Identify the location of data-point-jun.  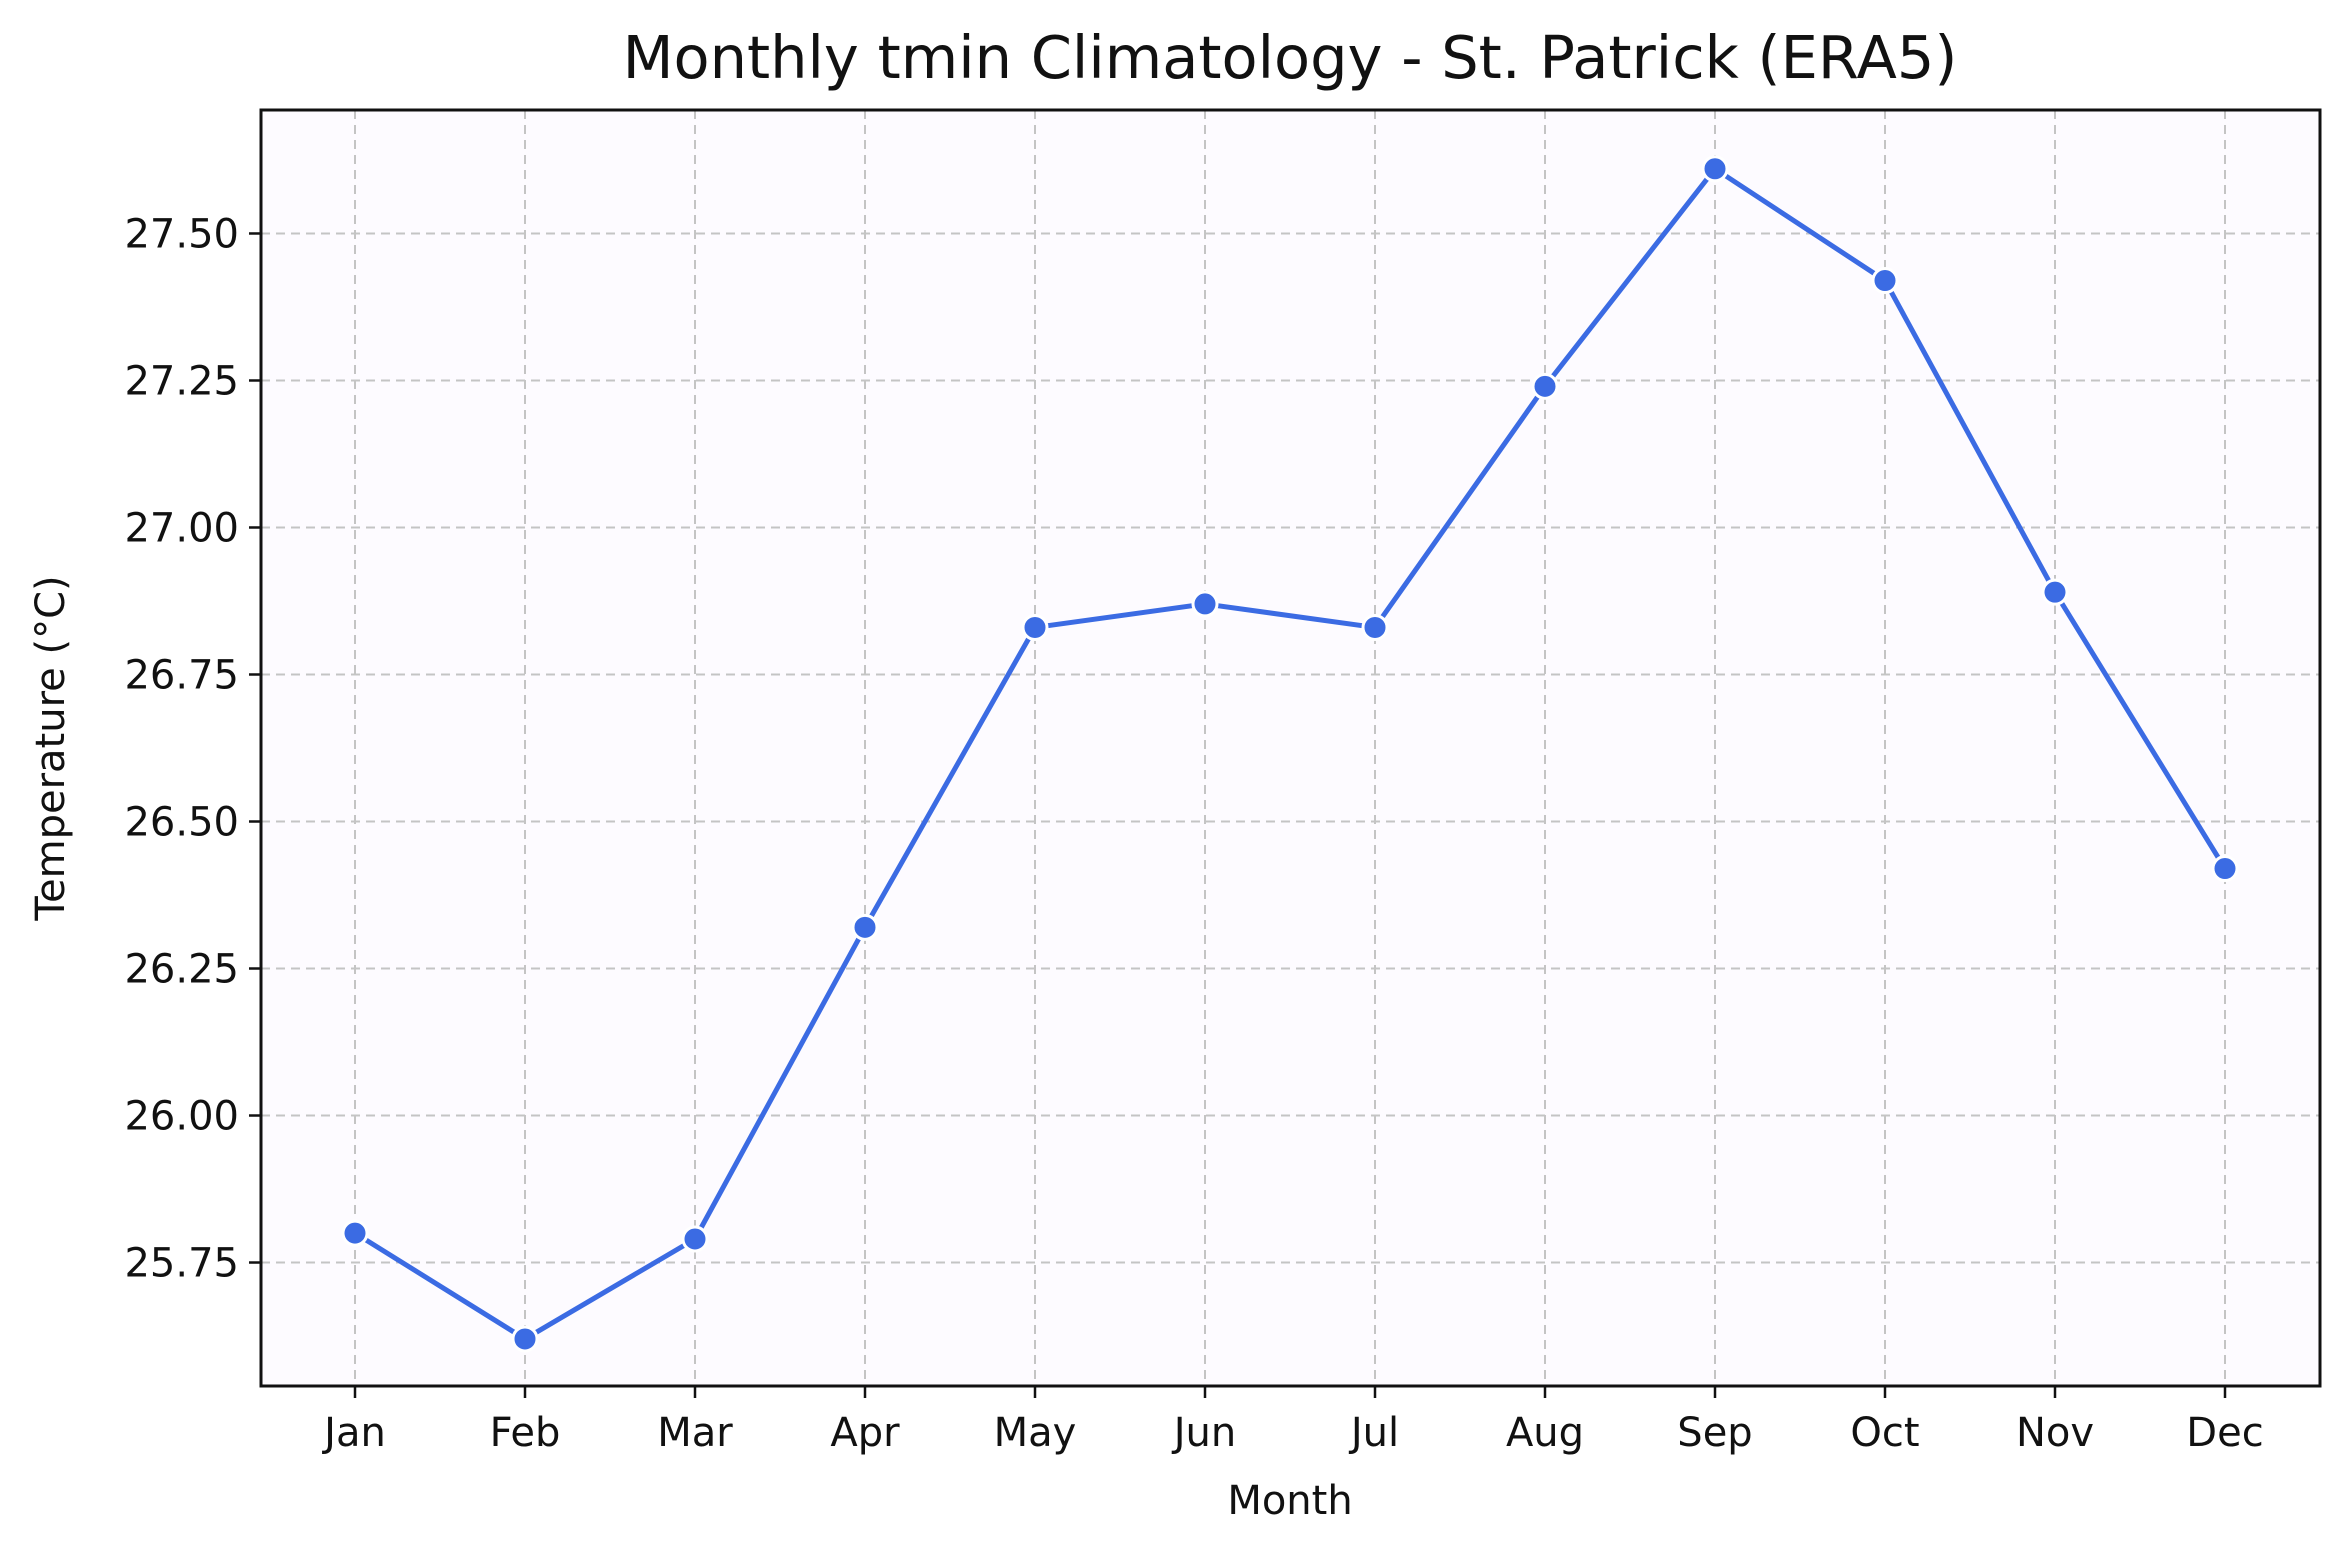
(1205, 604).